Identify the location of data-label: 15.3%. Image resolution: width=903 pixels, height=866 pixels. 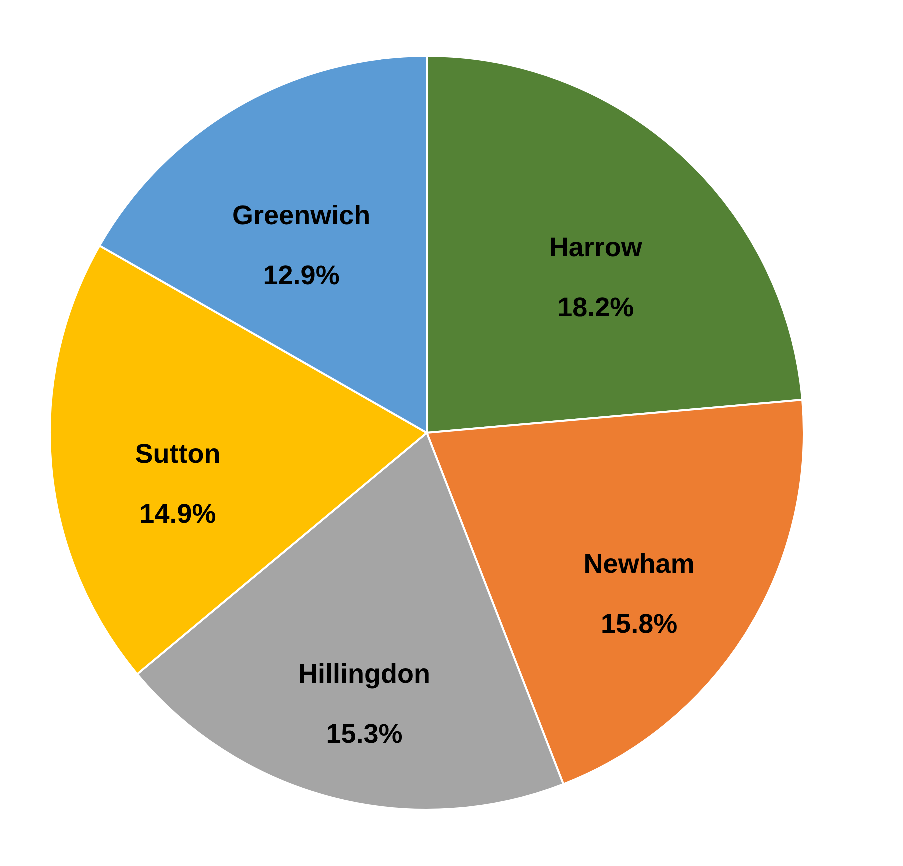
(364, 734).